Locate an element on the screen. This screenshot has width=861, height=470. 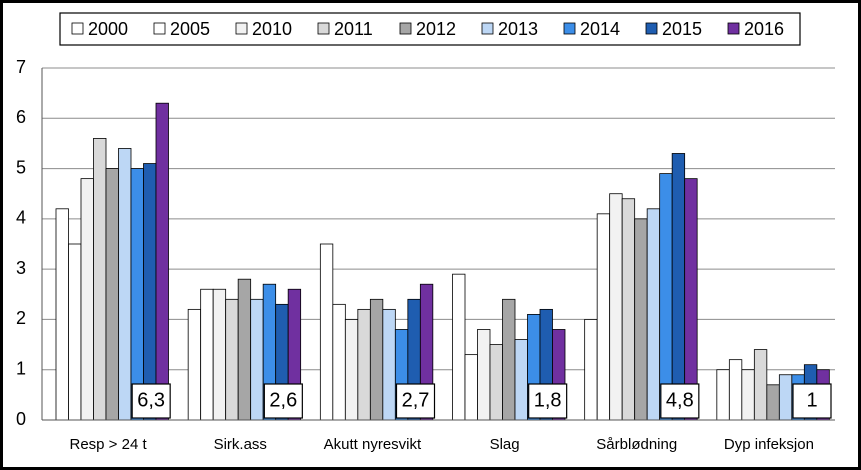
value-label: 1 is located at coordinates (811, 400).